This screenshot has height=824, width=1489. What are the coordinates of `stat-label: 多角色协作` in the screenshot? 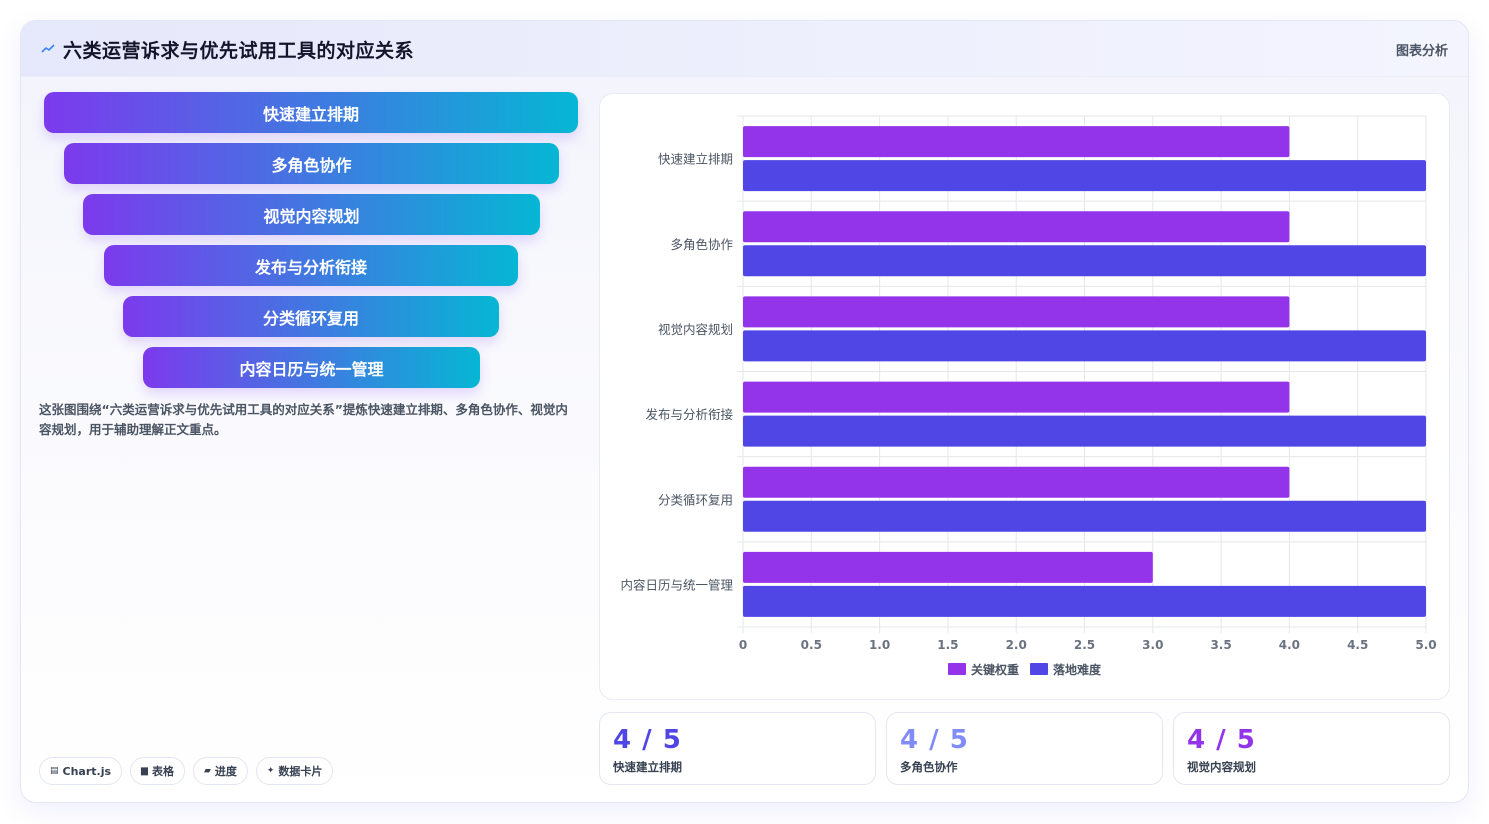 It's located at (929, 767).